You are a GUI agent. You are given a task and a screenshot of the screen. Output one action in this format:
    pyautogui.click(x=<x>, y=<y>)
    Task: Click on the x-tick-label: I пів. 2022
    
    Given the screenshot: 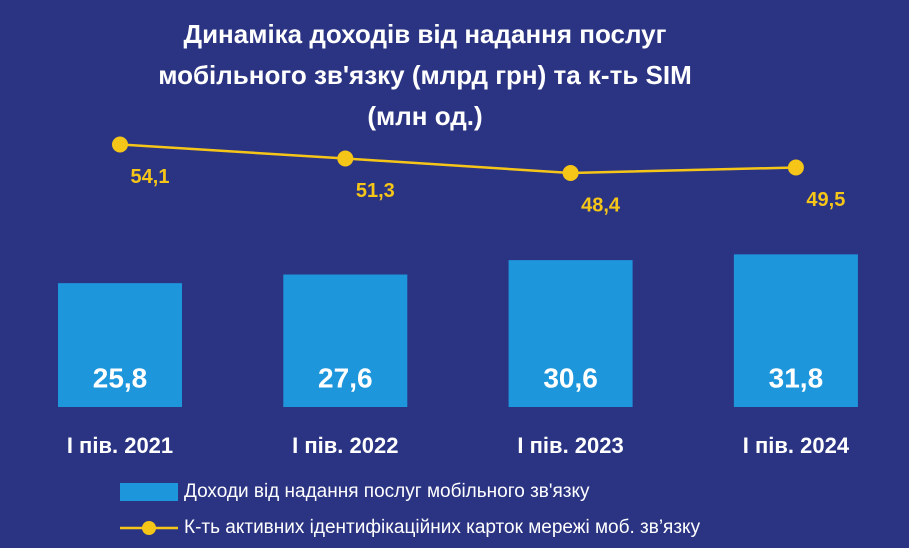 What is the action you would take?
    pyautogui.click(x=345, y=445)
    